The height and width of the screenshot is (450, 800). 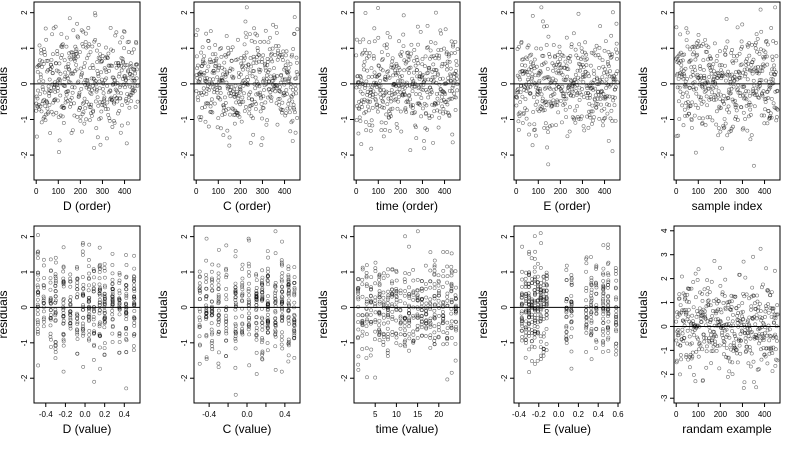 What do you see at coordinates (184, 378) in the screenshot?
I see `y-tick-label: -2` at bounding box center [184, 378].